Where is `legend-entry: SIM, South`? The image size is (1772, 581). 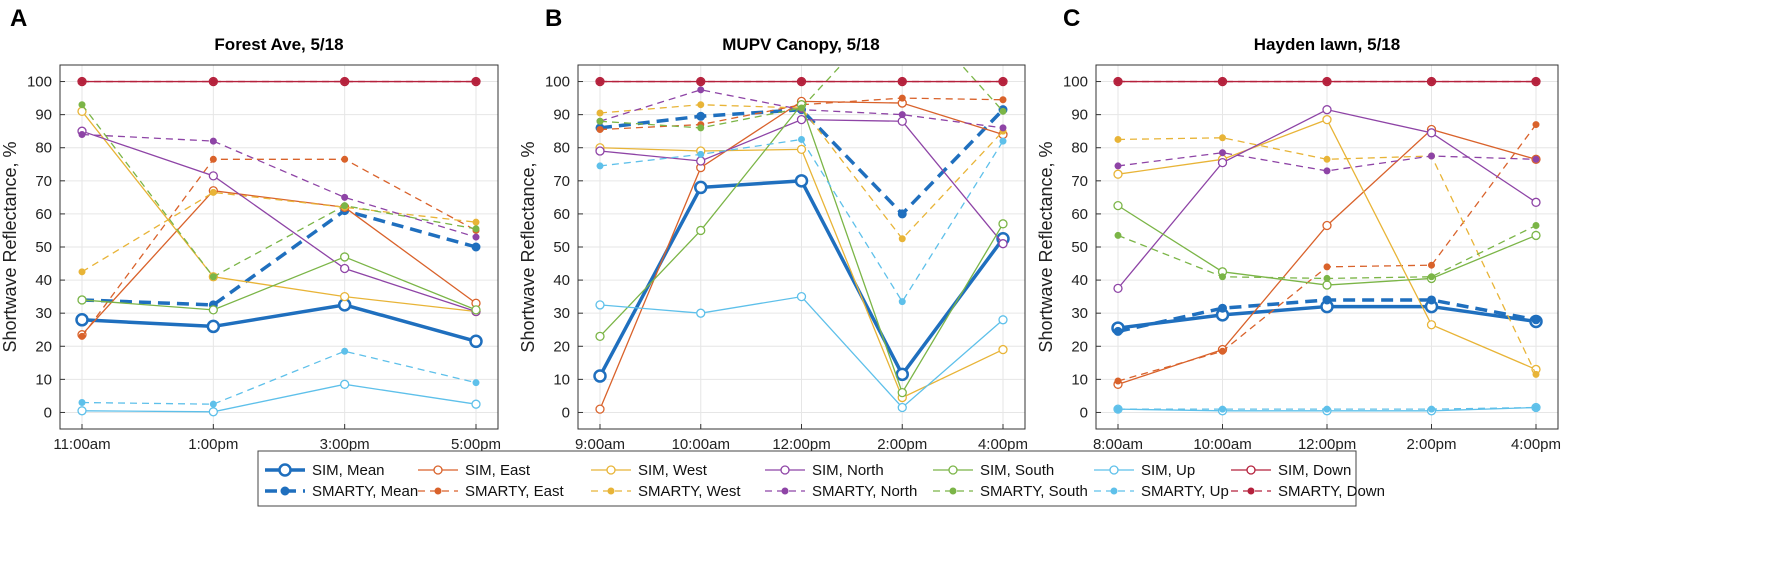
legend-entry: SIM, South is located at coordinates (993, 470).